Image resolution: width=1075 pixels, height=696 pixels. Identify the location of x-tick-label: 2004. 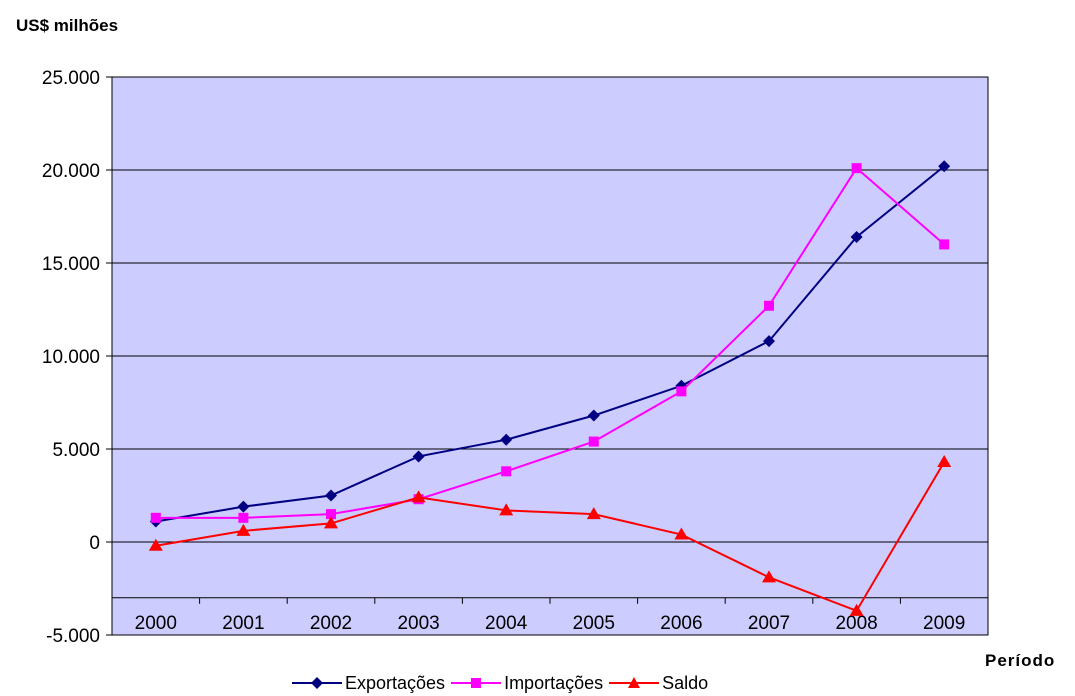
(506, 623).